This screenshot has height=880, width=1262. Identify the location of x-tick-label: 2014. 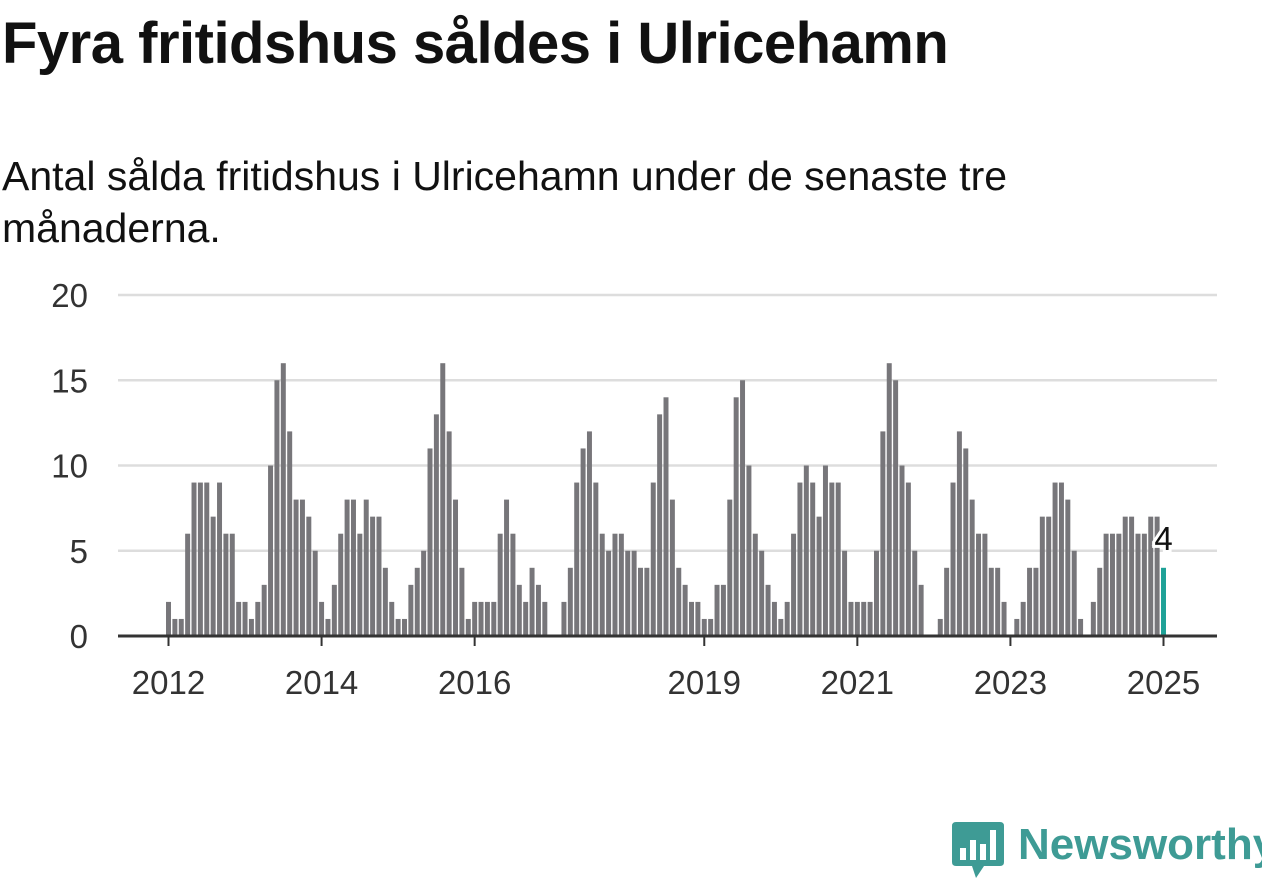
(321, 682).